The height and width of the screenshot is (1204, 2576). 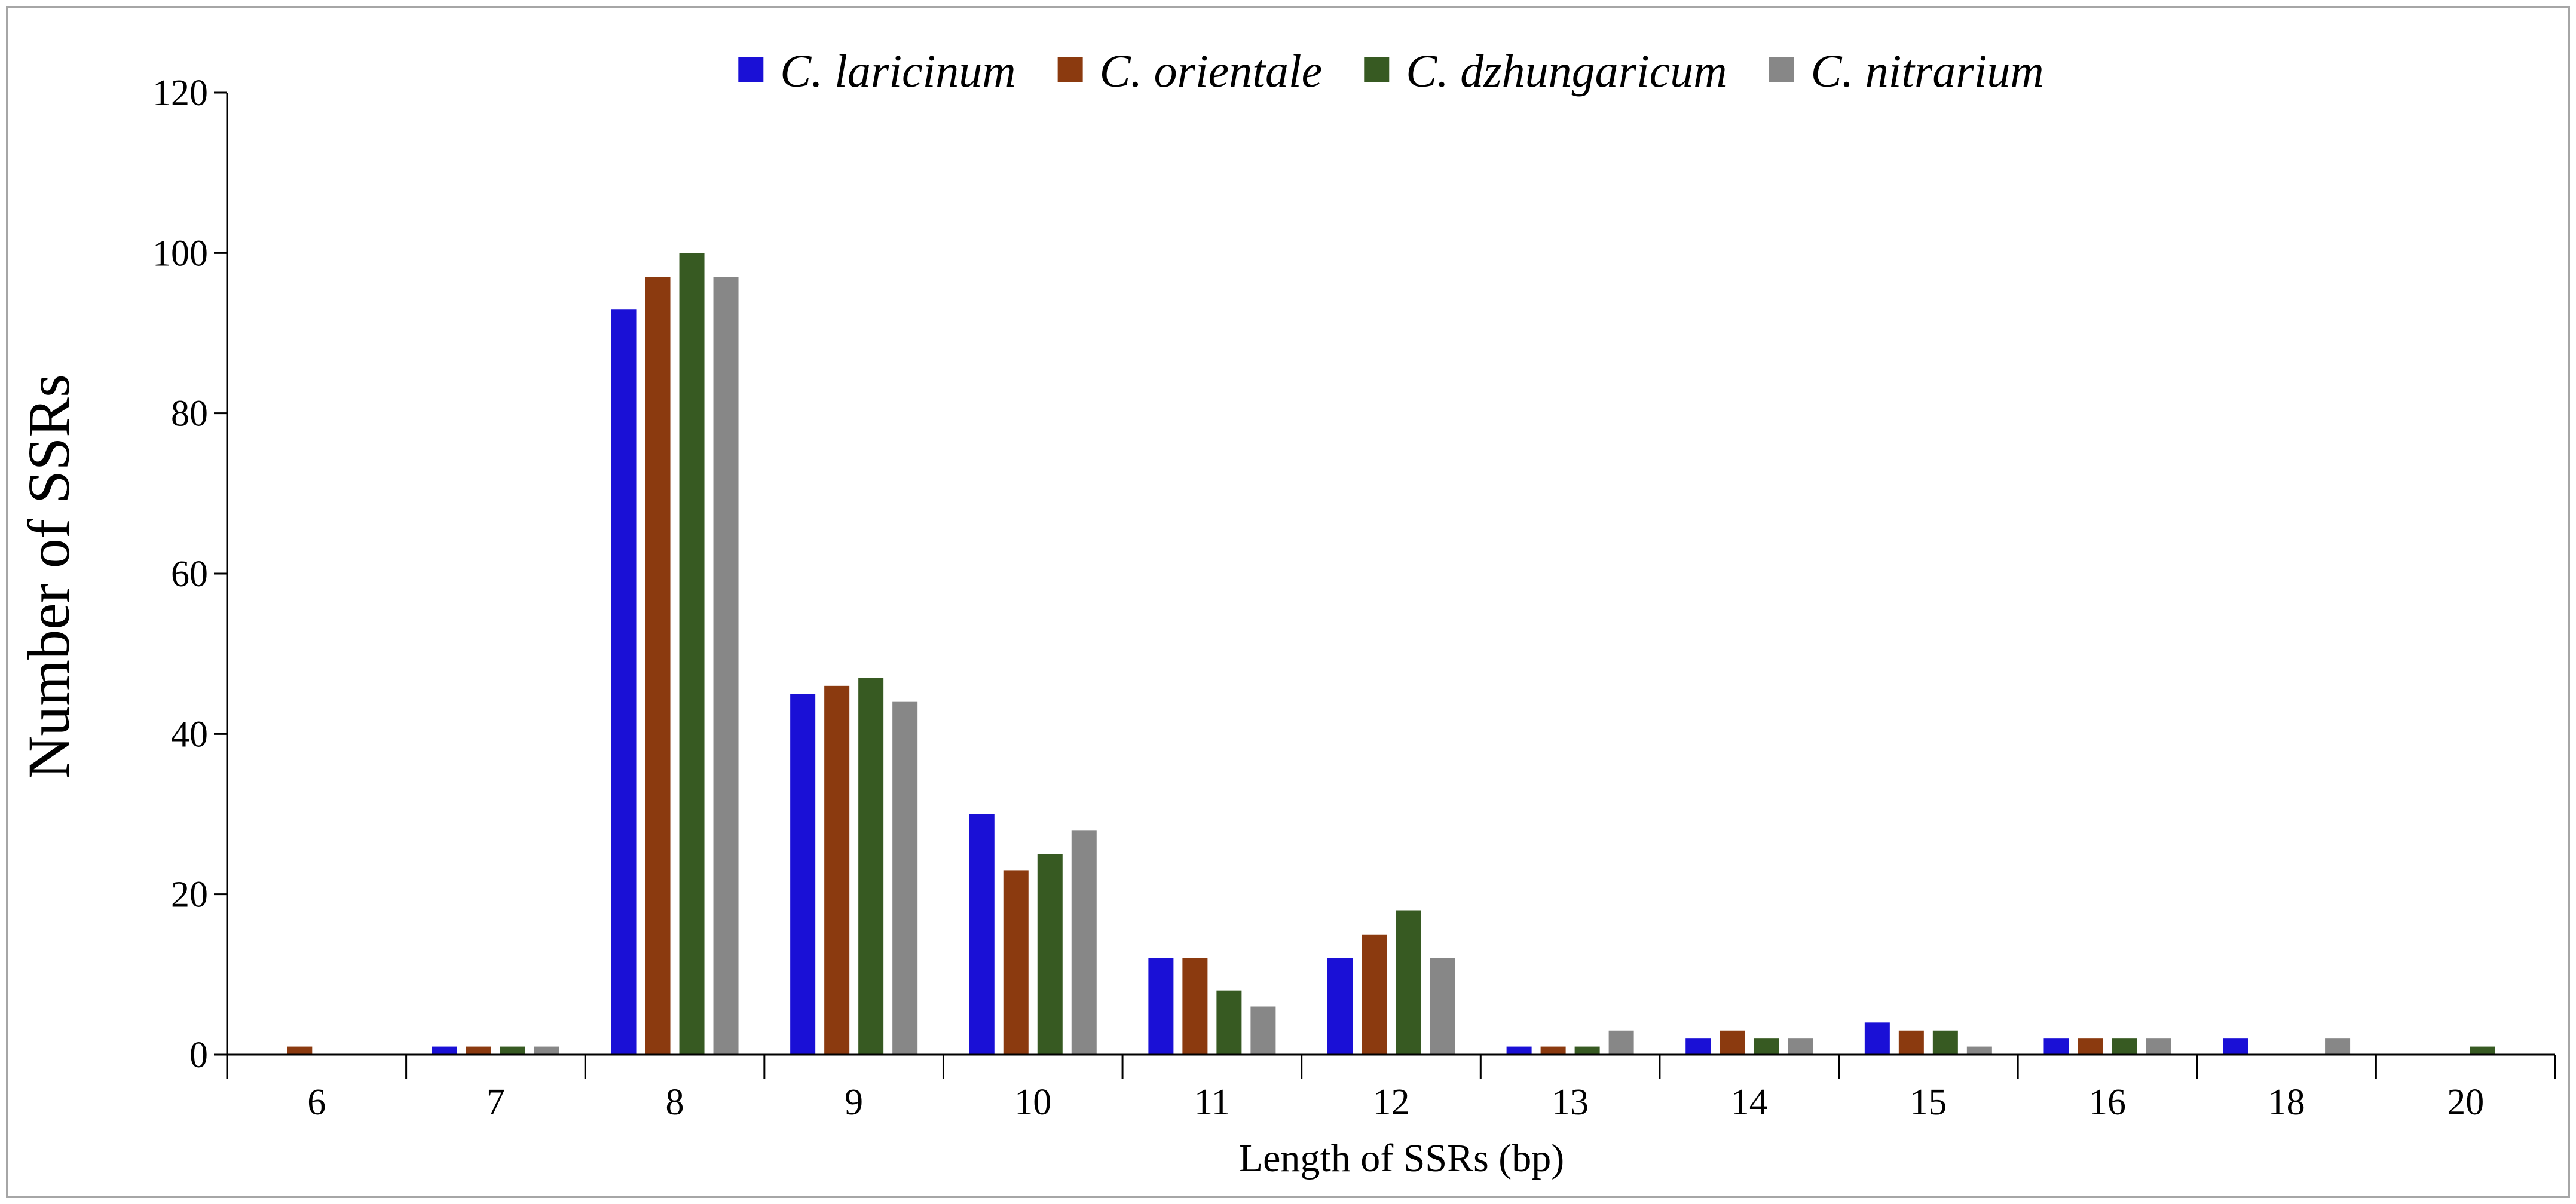 I want to click on x-tick-label: 8, so click(x=675, y=1102).